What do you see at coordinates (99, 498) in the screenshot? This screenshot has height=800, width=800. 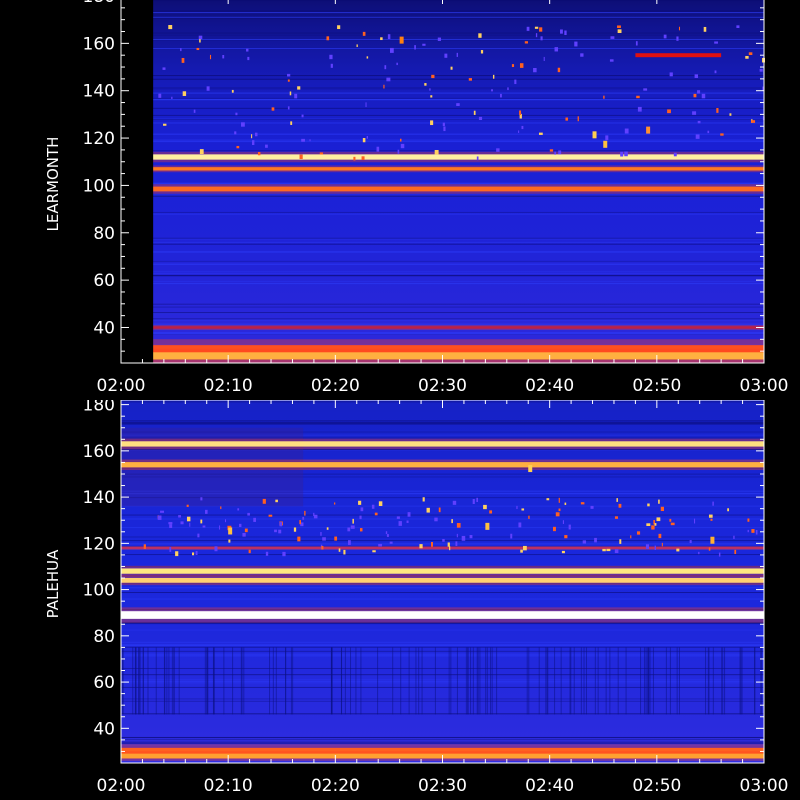 I see `y-tick-label: 140` at bounding box center [99, 498].